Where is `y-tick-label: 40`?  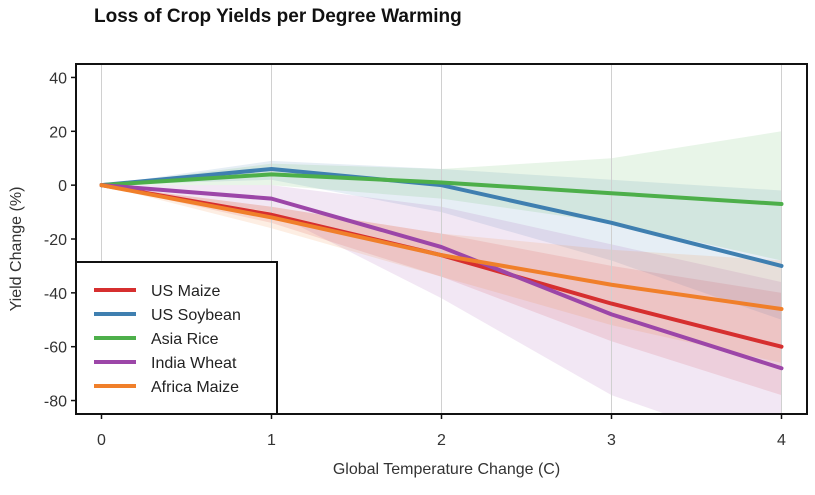
y-tick-label: 40 is located at coordinates (58, 78).